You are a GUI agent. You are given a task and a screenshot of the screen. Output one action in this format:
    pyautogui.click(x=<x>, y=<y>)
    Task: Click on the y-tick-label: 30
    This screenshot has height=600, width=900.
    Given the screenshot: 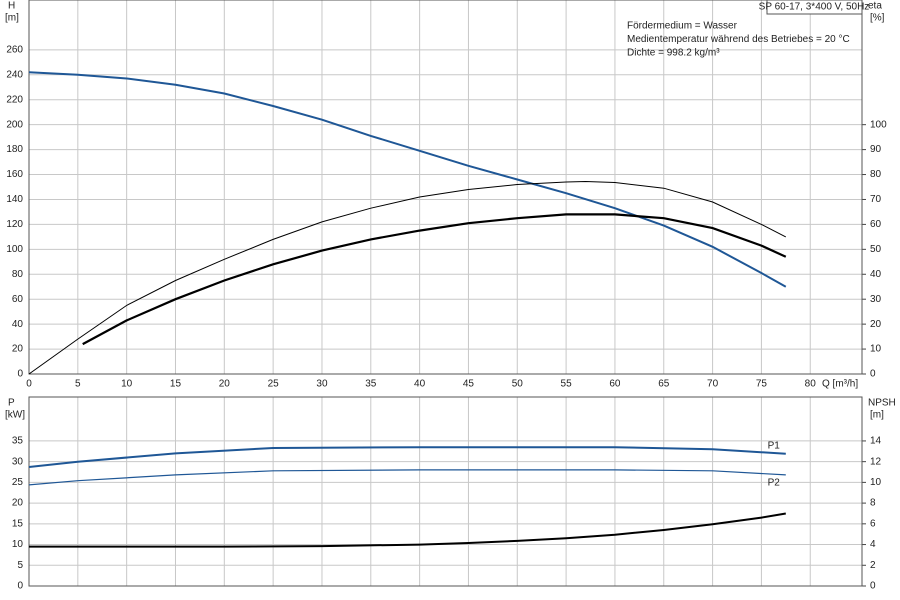 What is the action you would take?
    pyautogui.click(x=18, y=461)
    